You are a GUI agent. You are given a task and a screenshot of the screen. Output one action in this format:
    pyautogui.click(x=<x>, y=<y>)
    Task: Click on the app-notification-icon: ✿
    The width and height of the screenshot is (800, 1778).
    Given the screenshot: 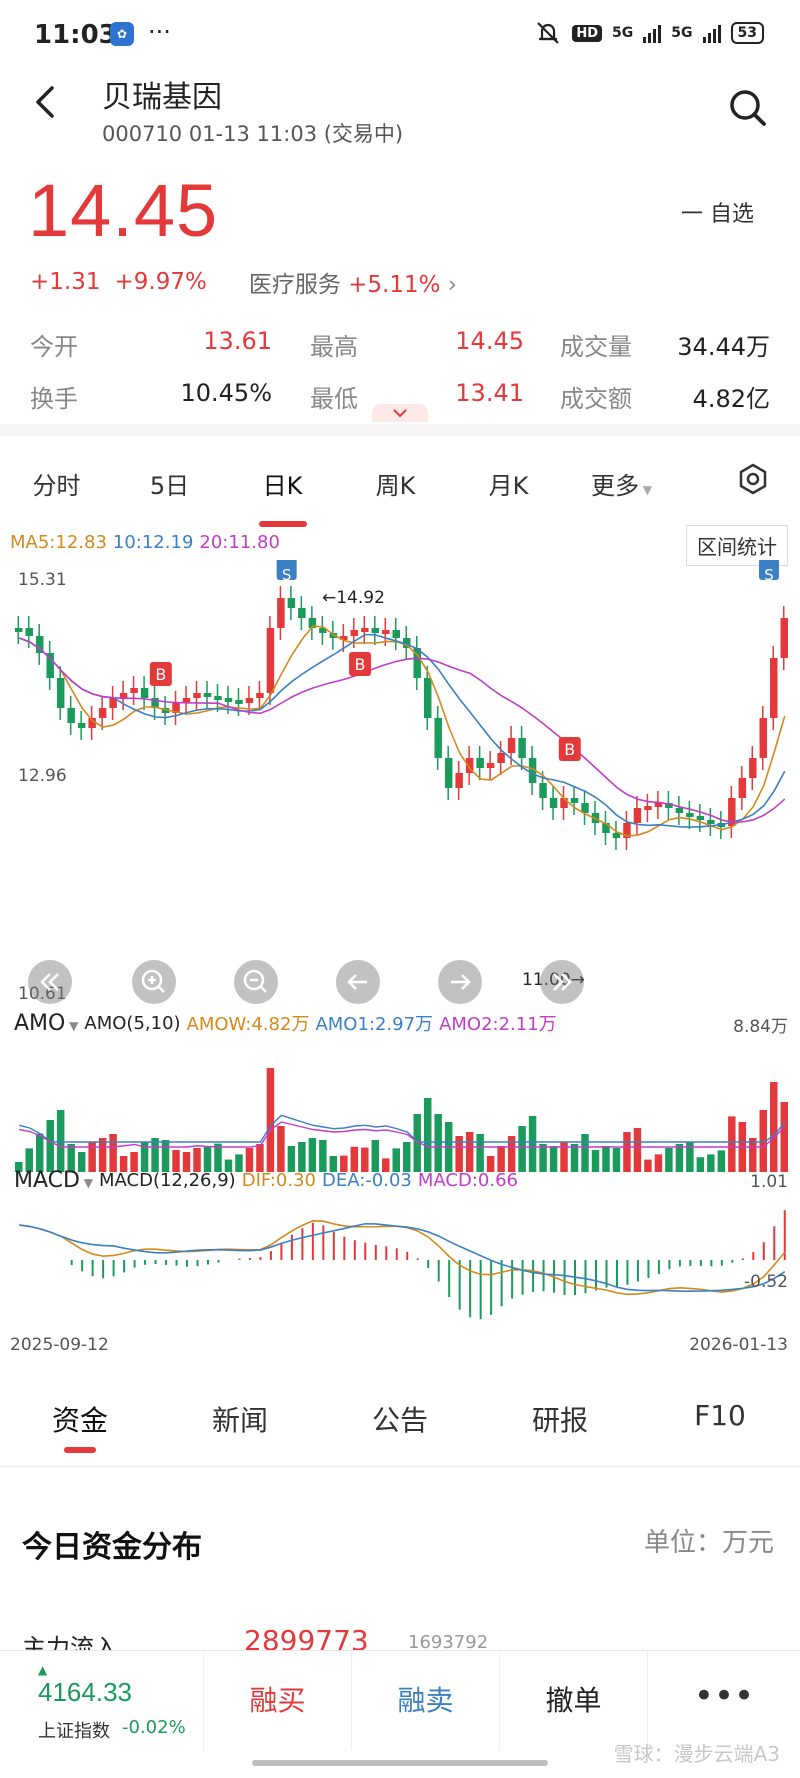 What is the action you would take?
    pyautogui.click(x=122, y=34)
    